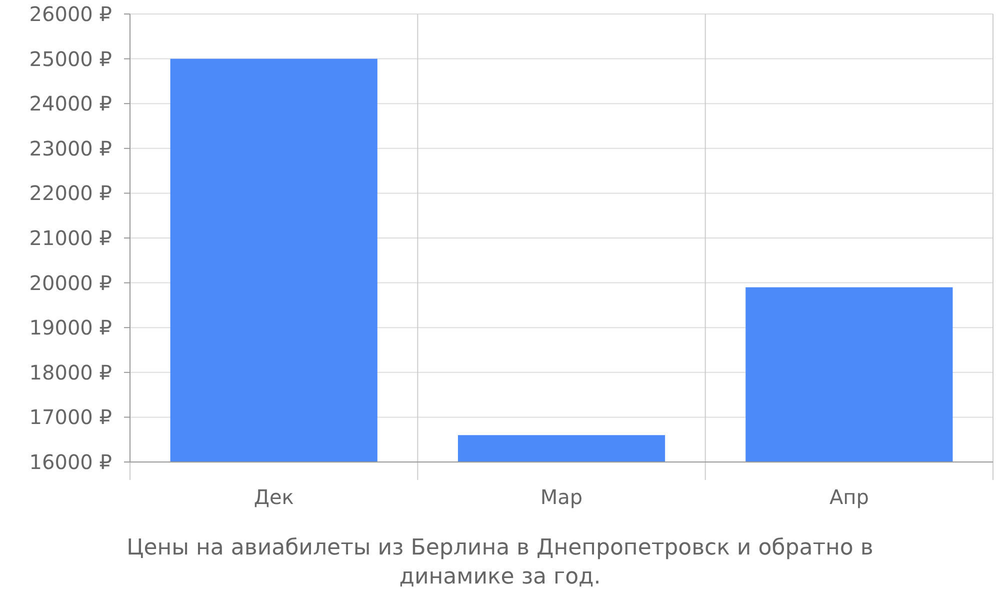  What do you see at coordinates (70, 104) in the screenshot?
I see `y-tick-label: 24000 ₽` at bounding box center [70, 104].